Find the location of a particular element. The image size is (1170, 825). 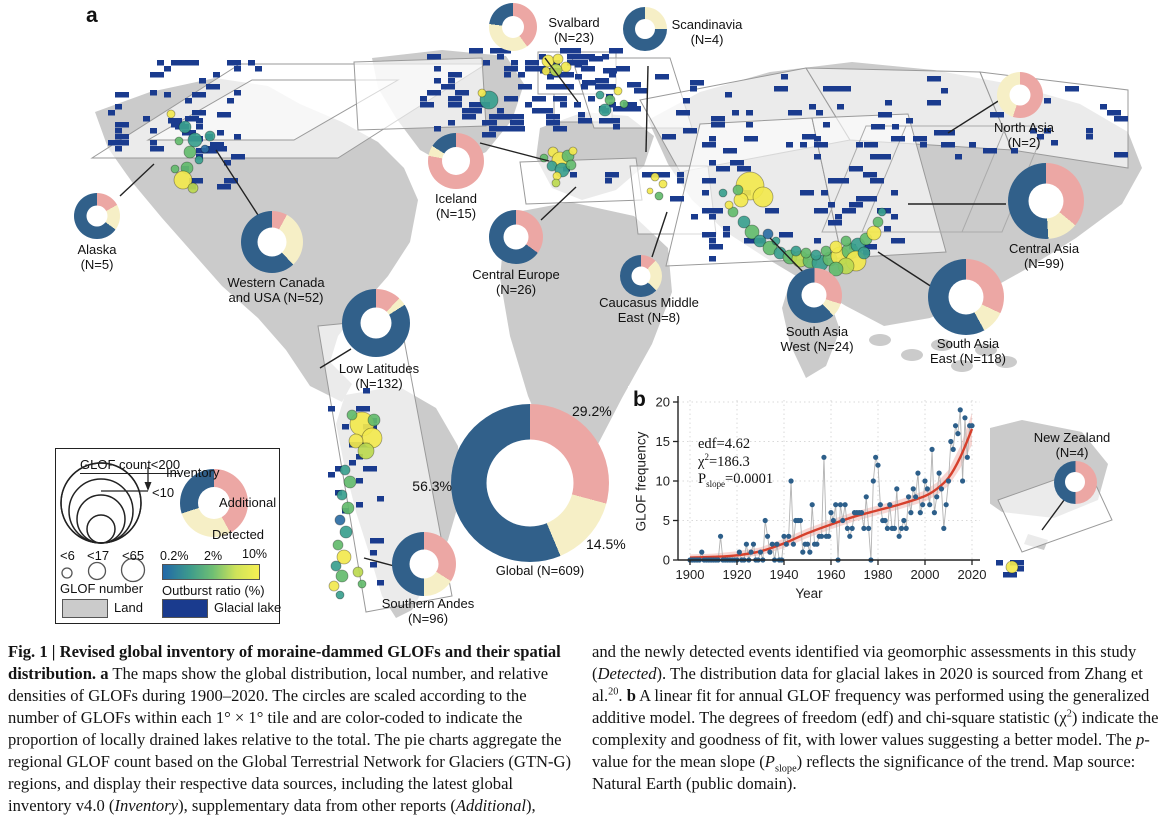

label-global: Global (N=609) is located at coordinates (540, 570).